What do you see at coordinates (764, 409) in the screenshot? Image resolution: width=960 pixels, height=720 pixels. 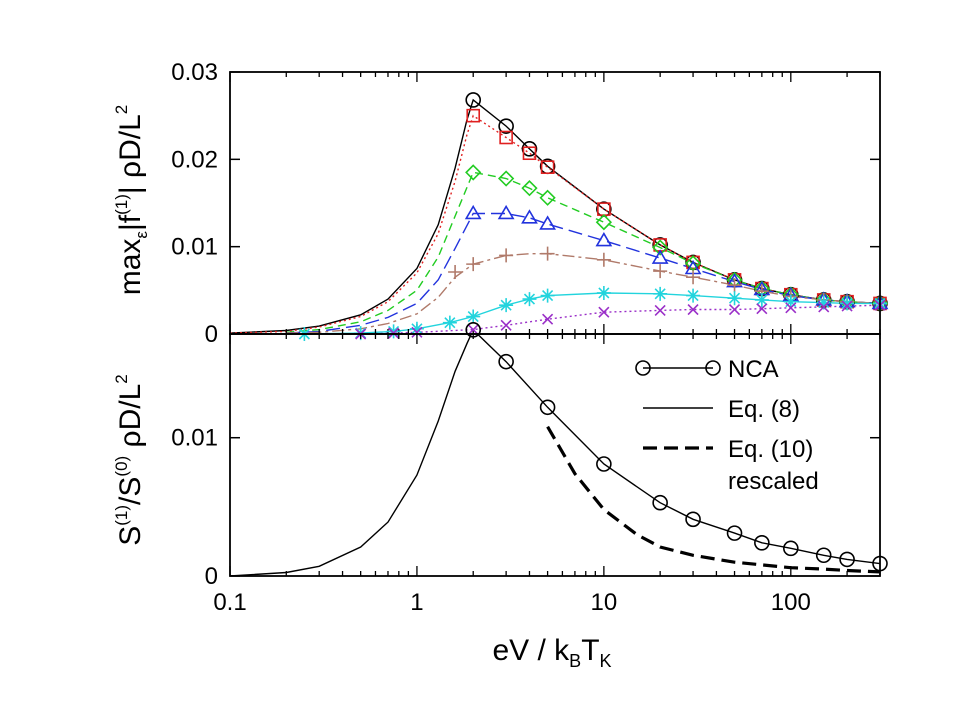 I see `legend-label-1: Eq. (8)` at bounding box center [764, 409].